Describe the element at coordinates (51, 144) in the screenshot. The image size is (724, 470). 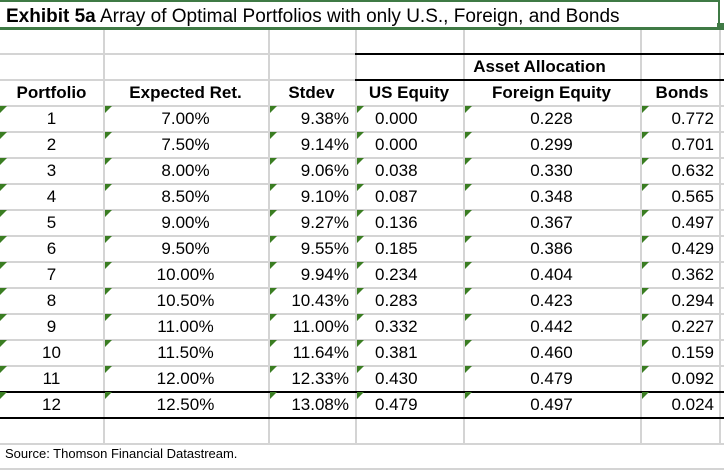
I see `cell-portfolio: 2` at that location.